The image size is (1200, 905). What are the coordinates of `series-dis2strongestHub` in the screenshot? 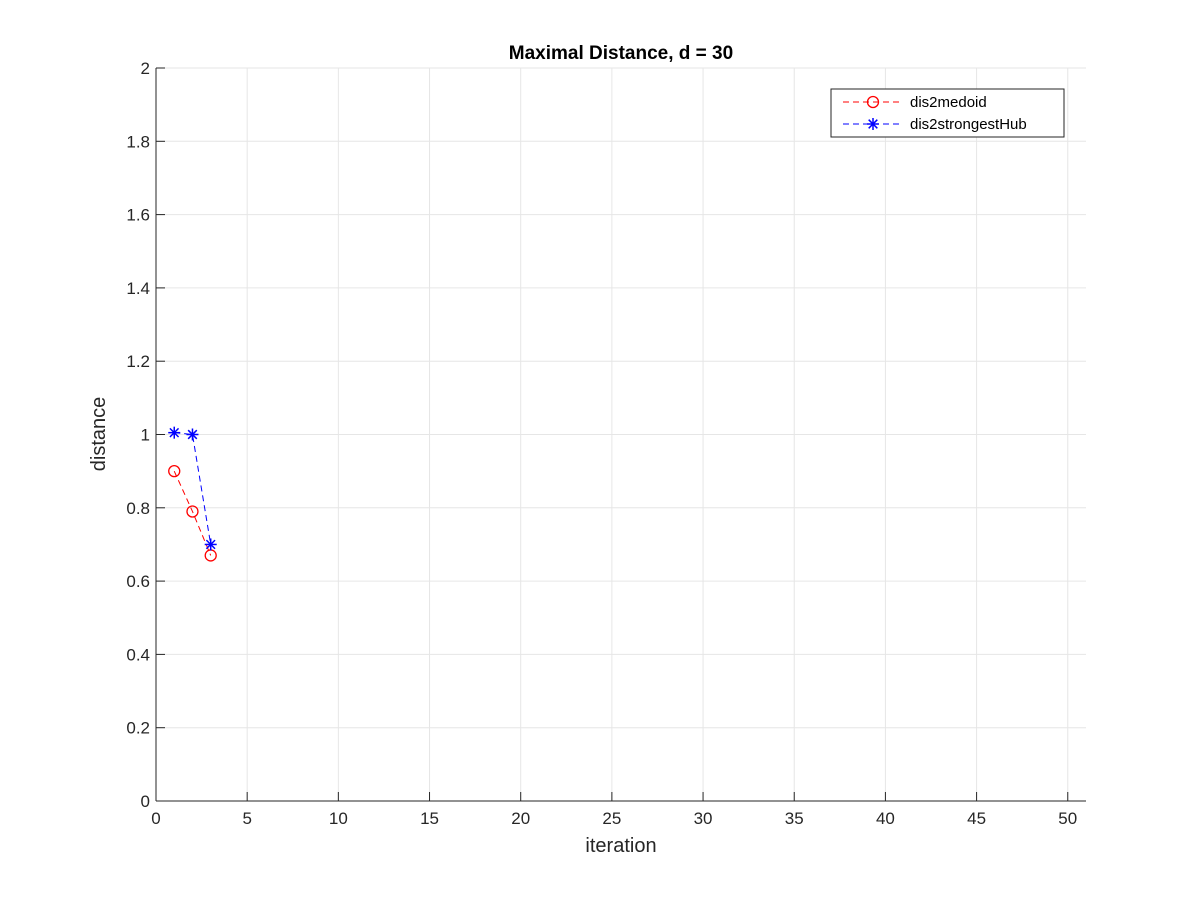 It's located at (192, 488).